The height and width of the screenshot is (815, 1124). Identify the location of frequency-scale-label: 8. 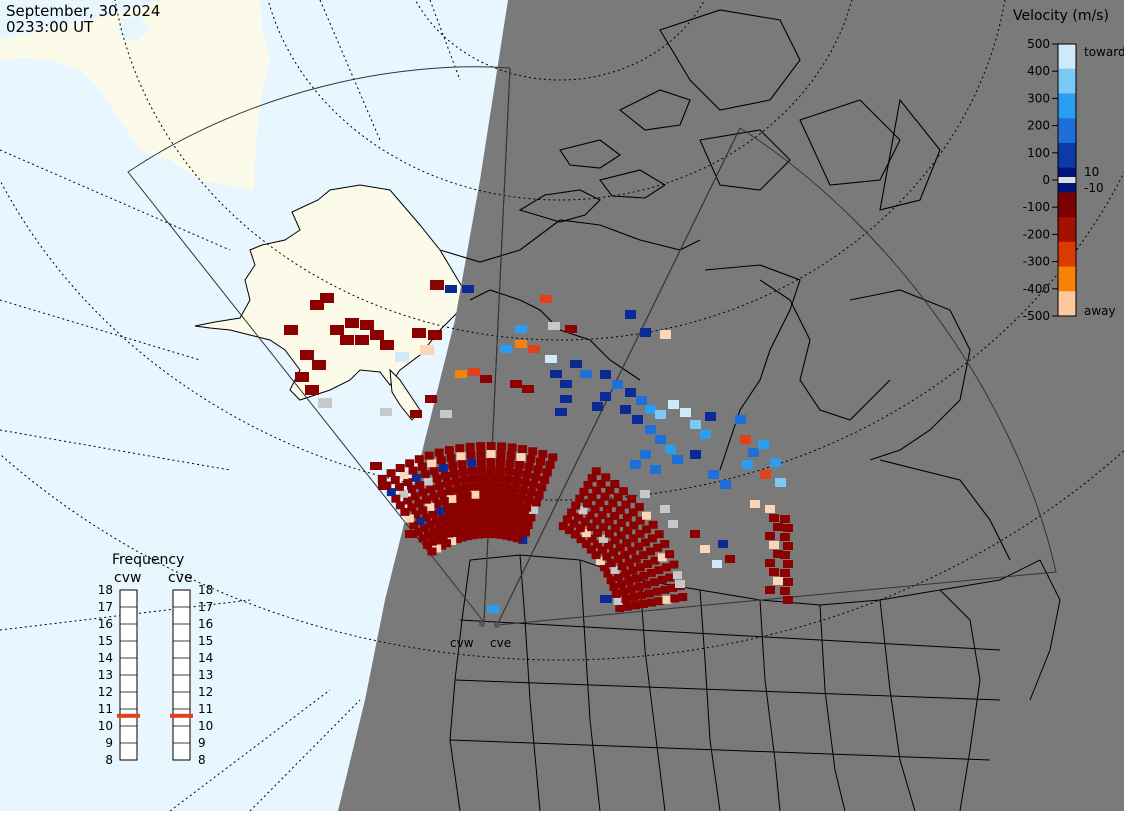
(109, 760).